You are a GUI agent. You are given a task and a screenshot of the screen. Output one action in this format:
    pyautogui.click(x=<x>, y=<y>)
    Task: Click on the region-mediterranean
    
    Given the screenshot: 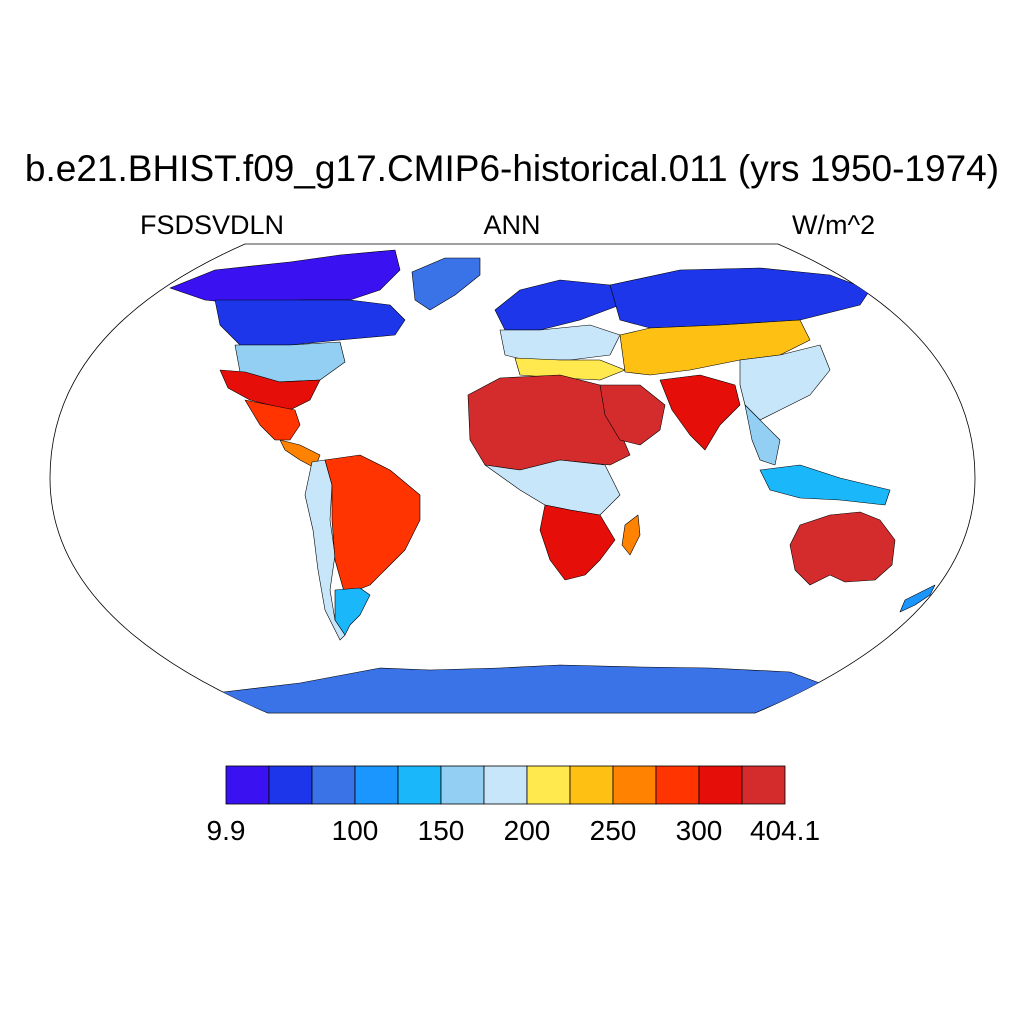 What is the action you would take?
    pyautogui.click(x=570, y=369)
    